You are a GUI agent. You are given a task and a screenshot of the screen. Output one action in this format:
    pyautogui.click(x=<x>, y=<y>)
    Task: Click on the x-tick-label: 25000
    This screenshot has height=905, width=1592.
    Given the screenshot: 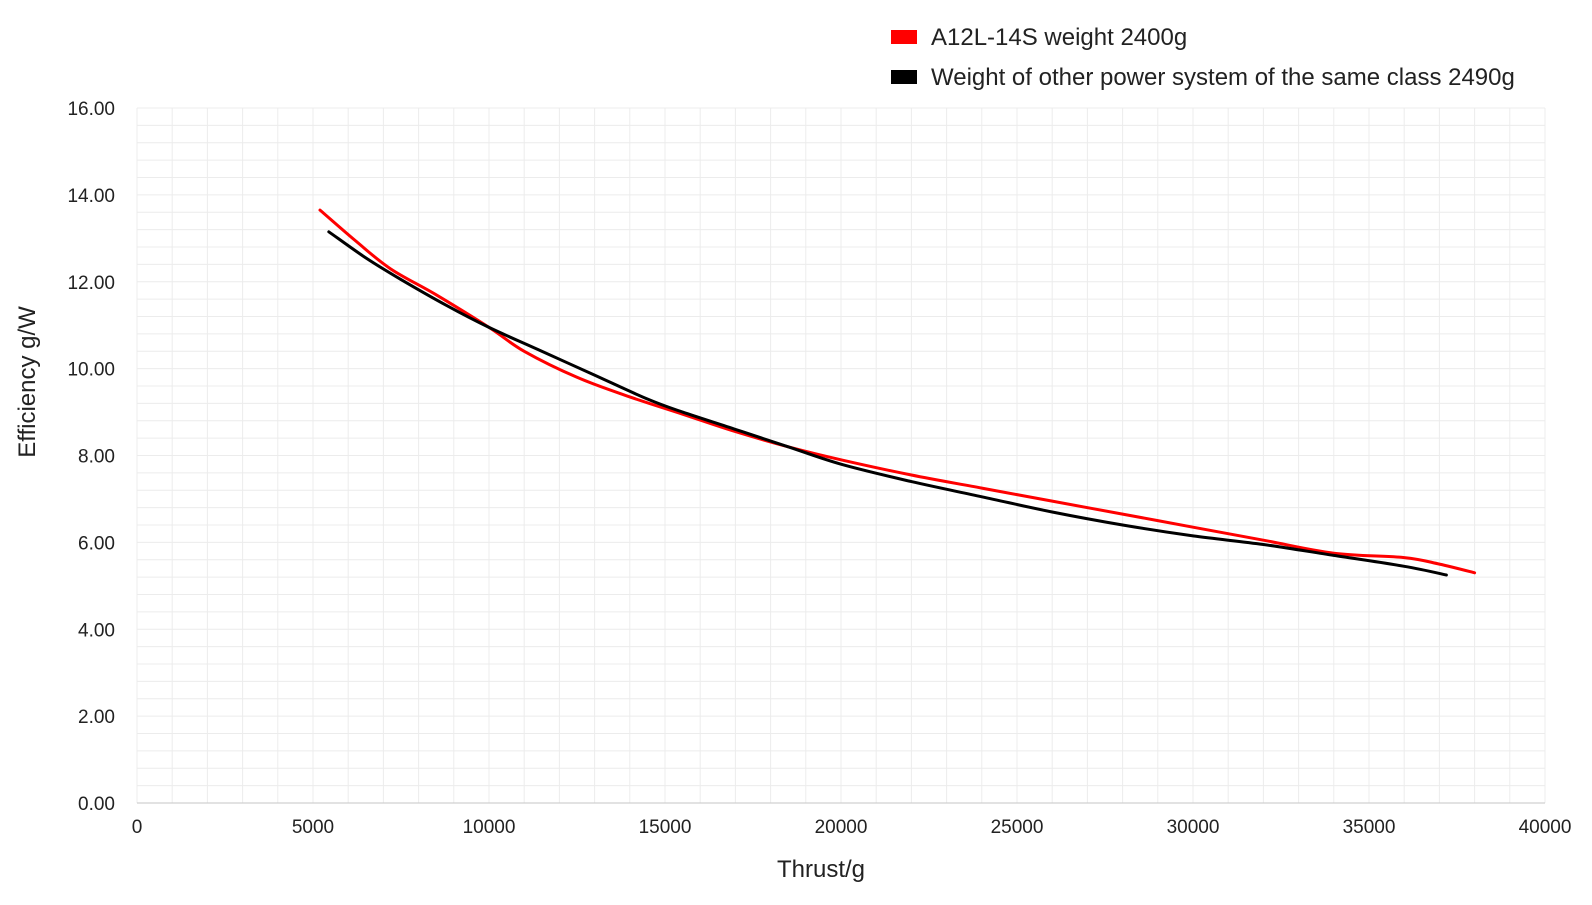 What is the action you would take?
    pyautogui.click(x=1017, y=827)
    